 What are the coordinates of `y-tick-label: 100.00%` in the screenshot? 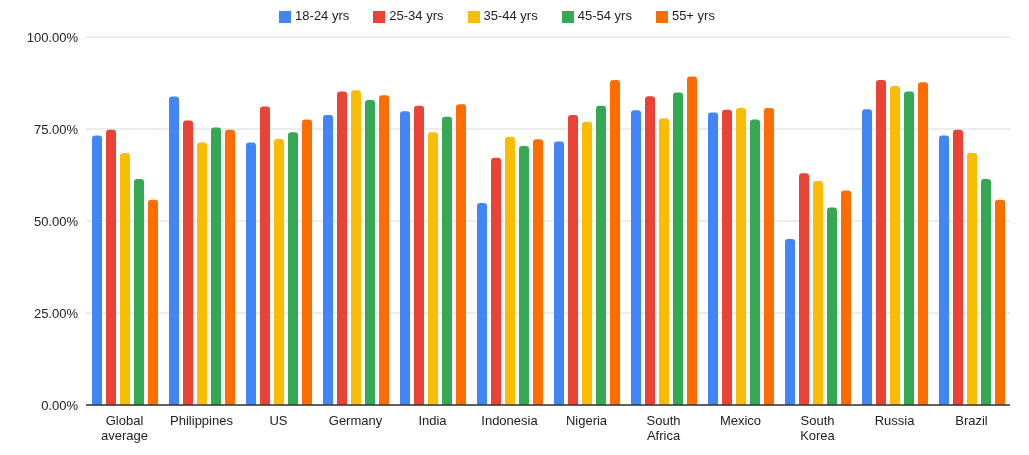 It's located at (52, 37).